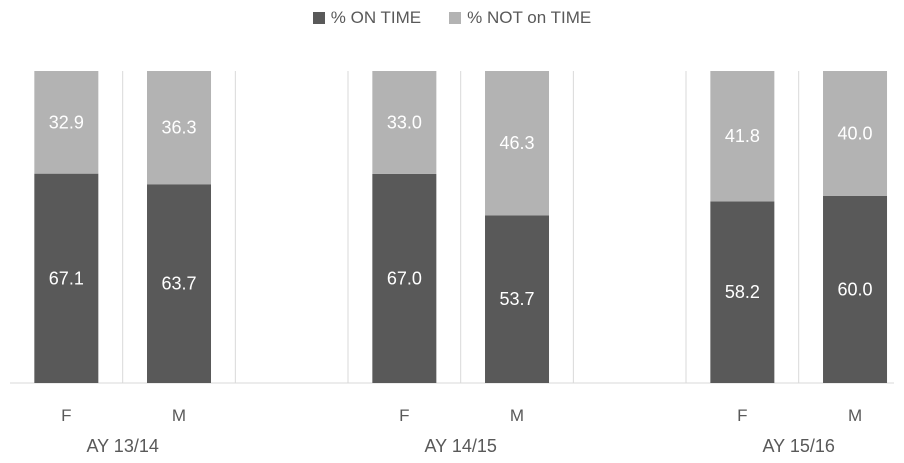  What do you see at coordinates (318, 18) in the screenshot?
I see `legend-swatch-on-time` at bounding box center [318, 18].